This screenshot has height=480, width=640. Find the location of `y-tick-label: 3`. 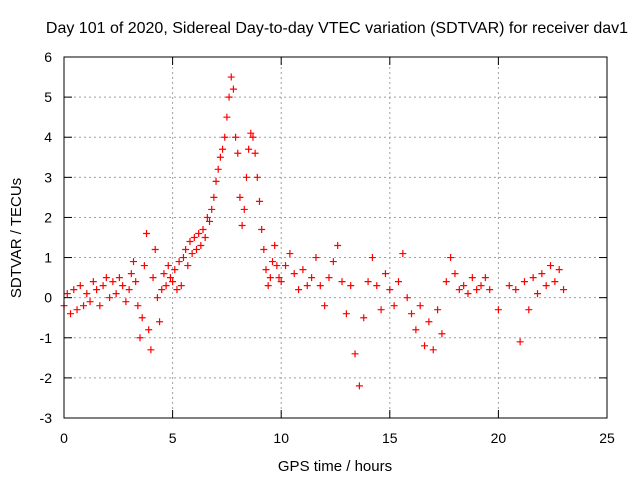

y-tick-label: 3 is located at coordinates (48, 177).